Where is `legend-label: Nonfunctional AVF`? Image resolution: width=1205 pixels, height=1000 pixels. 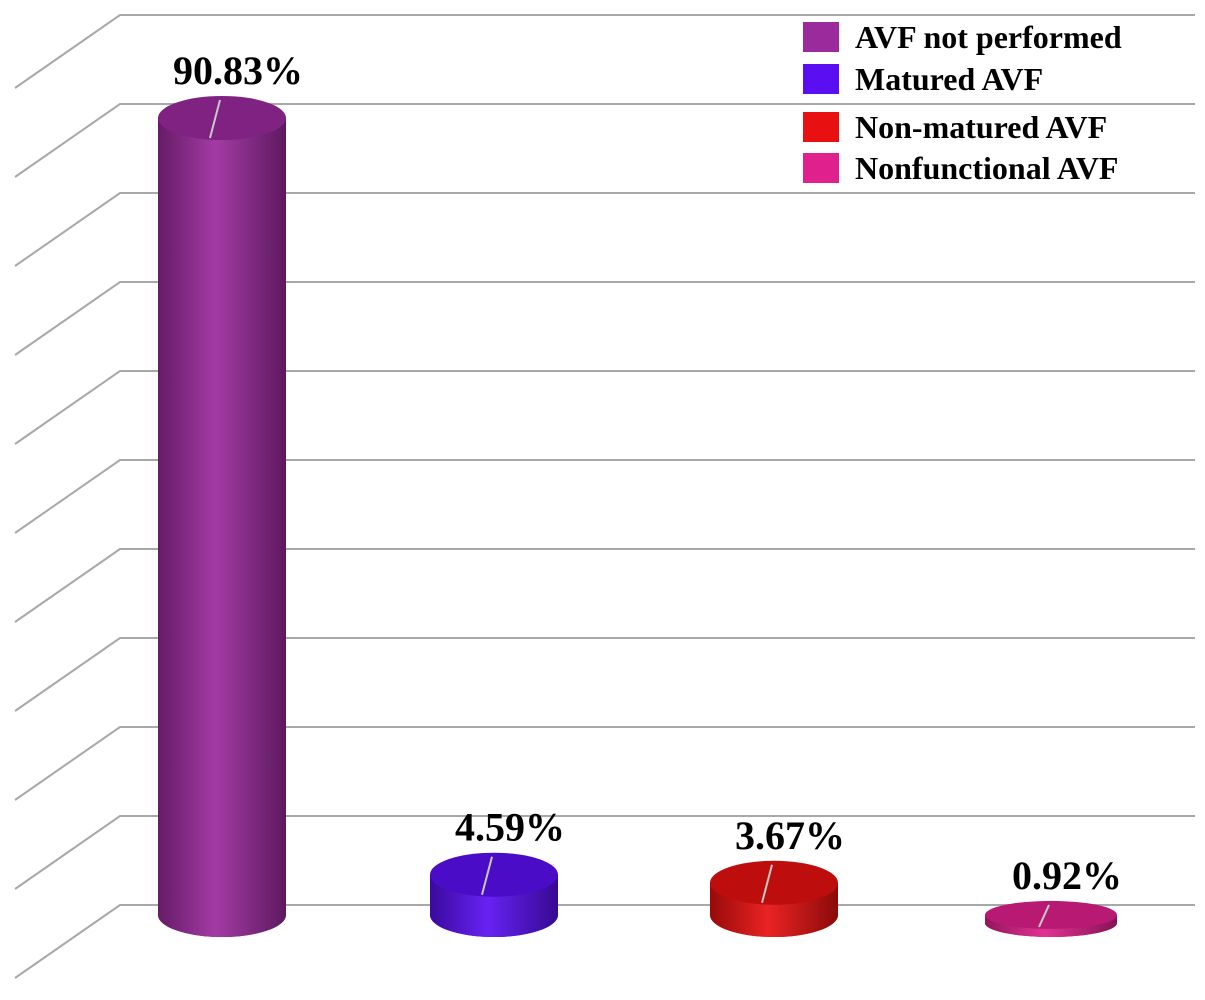 legend-label: Nonfunctional AVF is located at coordinates (986, 168).